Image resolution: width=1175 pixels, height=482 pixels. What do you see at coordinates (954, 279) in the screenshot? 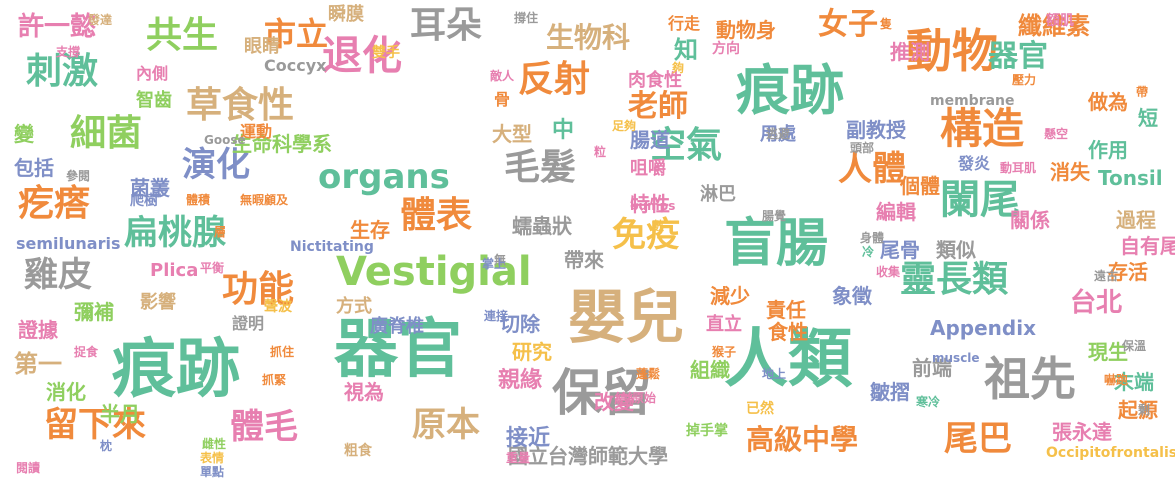
I see `word: 靈長類` at bounding box center [954, 279].